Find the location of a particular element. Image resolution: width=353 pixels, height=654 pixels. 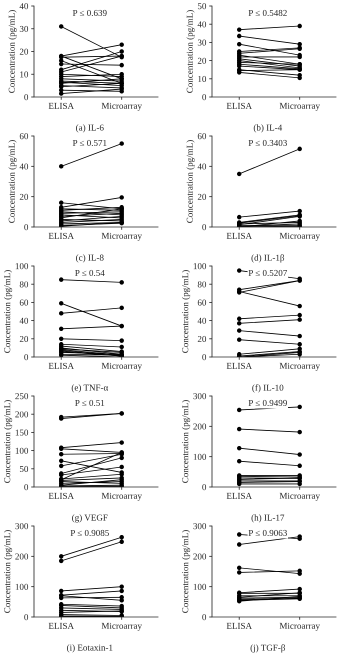

annotation: P ≤ 0.51 is located at coordinates (89, 403).